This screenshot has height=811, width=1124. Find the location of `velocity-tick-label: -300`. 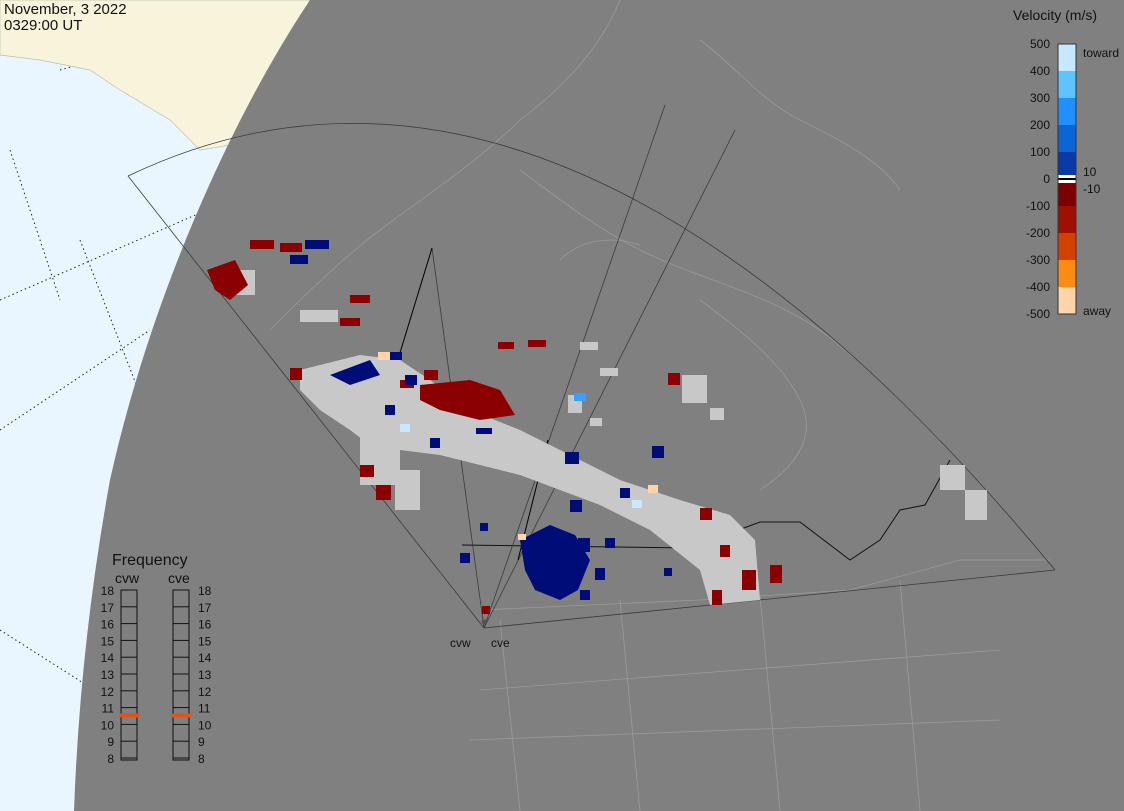

velocity-tick-label: -300 is located at coordinates (1038, 260).